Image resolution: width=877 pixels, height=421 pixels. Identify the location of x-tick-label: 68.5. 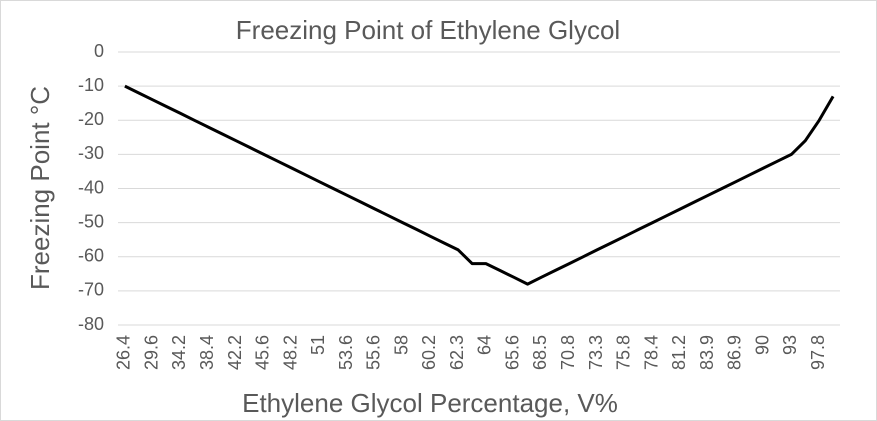
(540, 352).